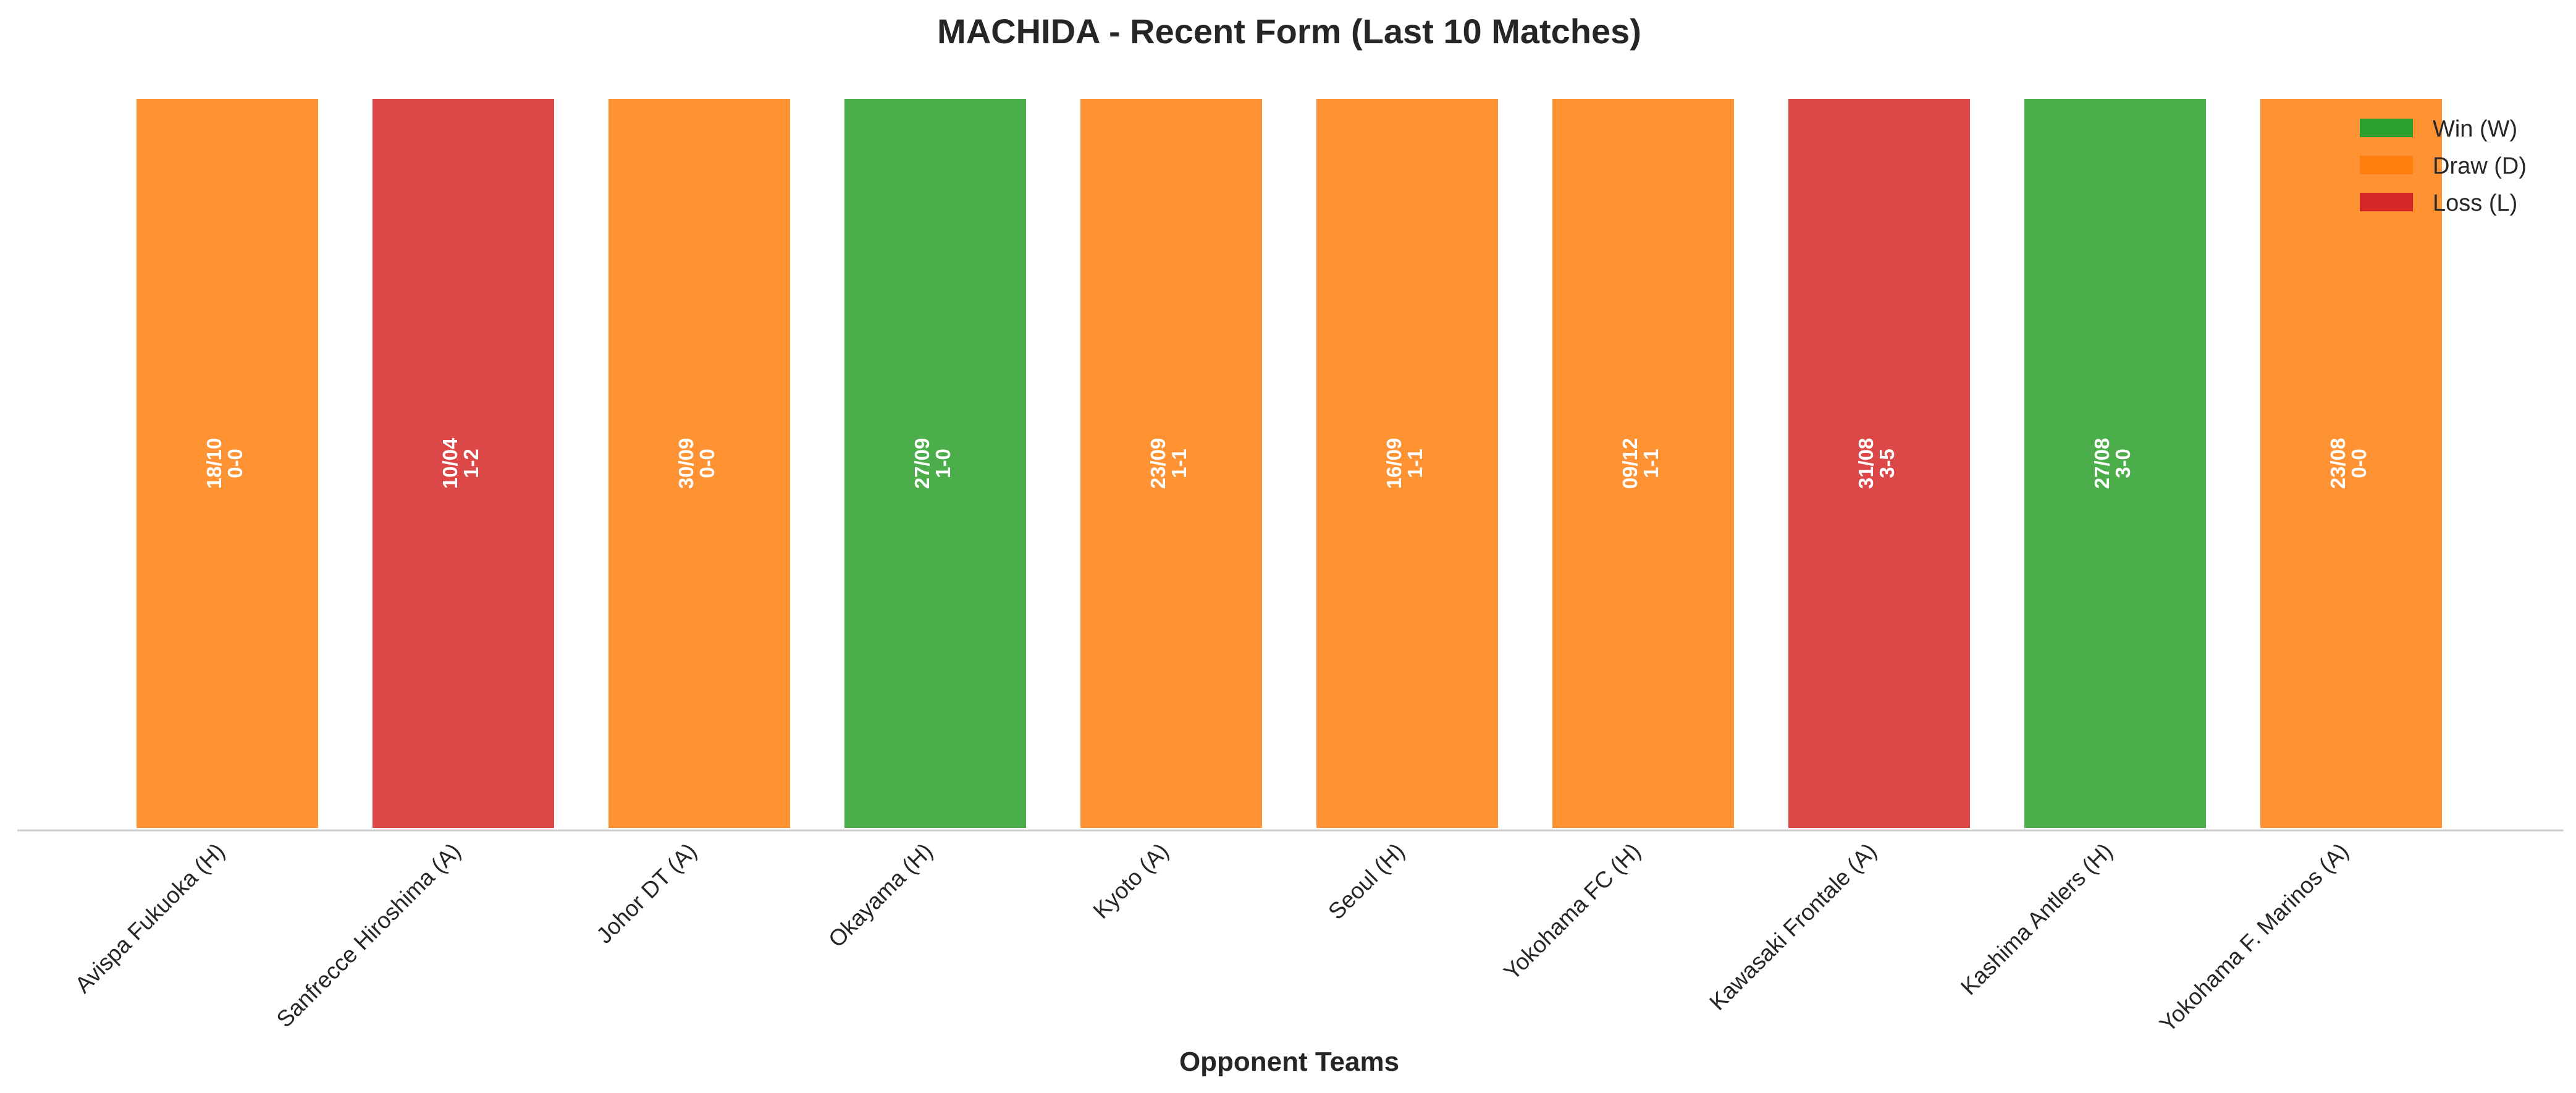 This screenshot has height=1093, width=2576. What do you see at coordinates (2480, 166) in the screenshot?
I see `legend-label: Draw (D)` at bounding box center [2480, 166].